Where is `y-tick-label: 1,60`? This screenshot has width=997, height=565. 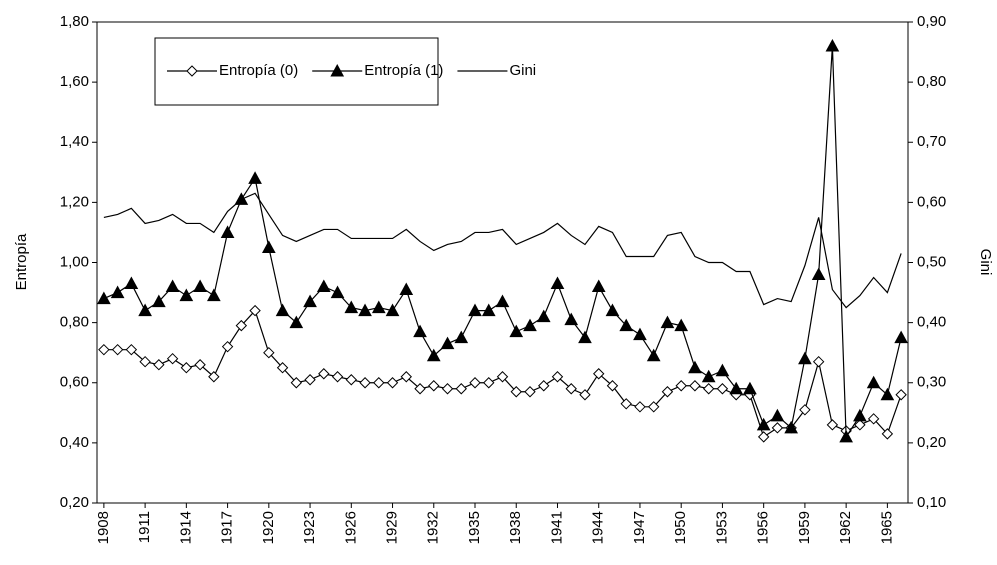 y-tick-label: 1,60 is located at coordinates (74, 81).